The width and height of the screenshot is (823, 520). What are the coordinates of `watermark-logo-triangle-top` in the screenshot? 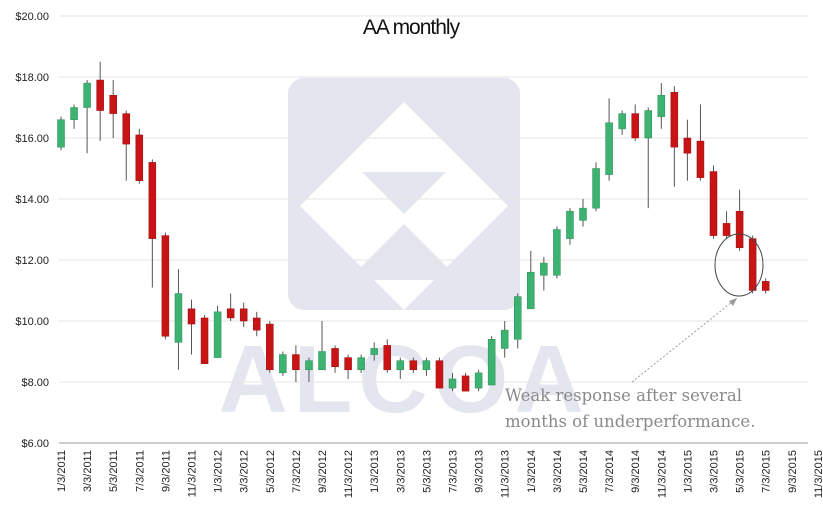 It's located at (404, 193).